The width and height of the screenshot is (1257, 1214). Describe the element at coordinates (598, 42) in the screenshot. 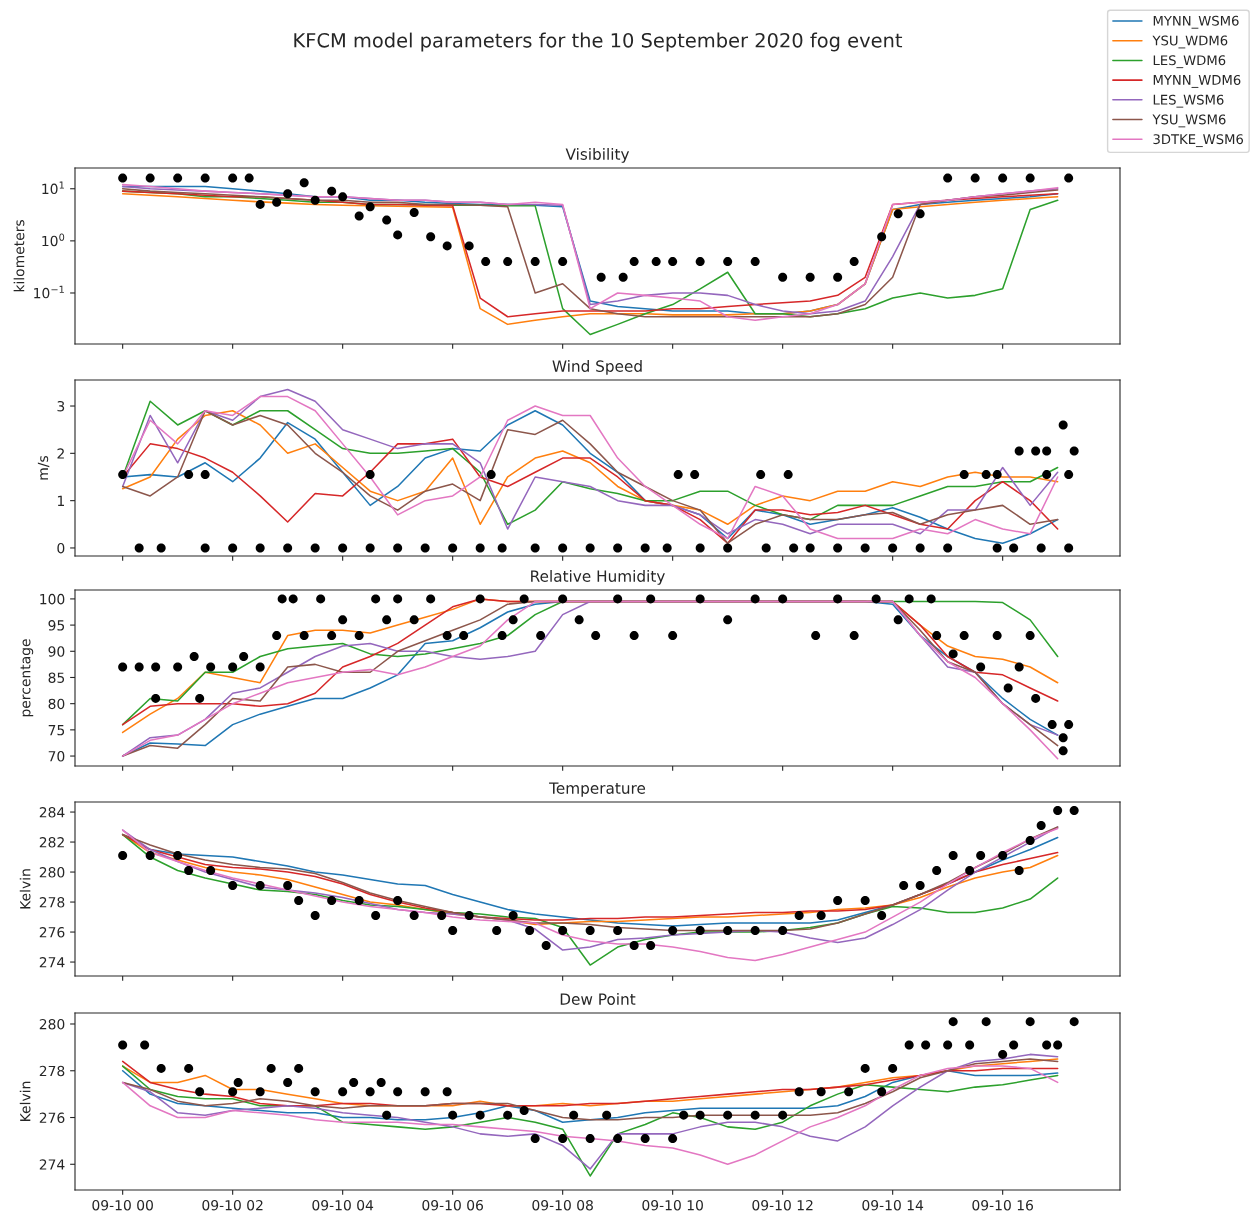

I see `text: KFCM model parameters for the 10 September 2020 fog event` at that location.